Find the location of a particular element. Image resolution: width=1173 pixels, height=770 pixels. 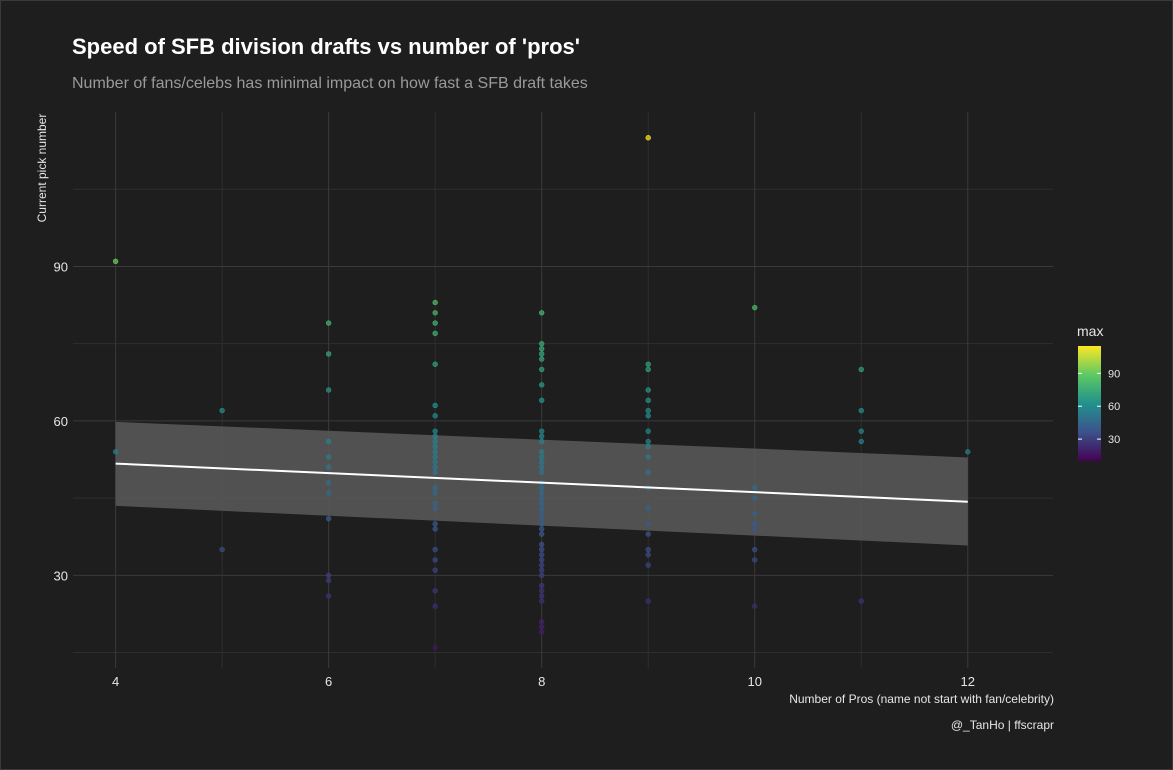

legend-tick-label: 60 is located at coordinates (1114, 407).